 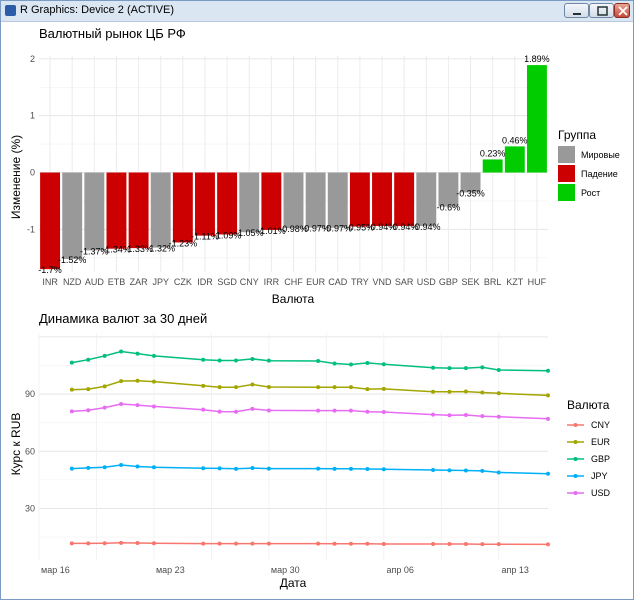 What do you see at coordinates (116, 210) in the screenshot?
I see `bar-etb` at bounding box center [116, 210].